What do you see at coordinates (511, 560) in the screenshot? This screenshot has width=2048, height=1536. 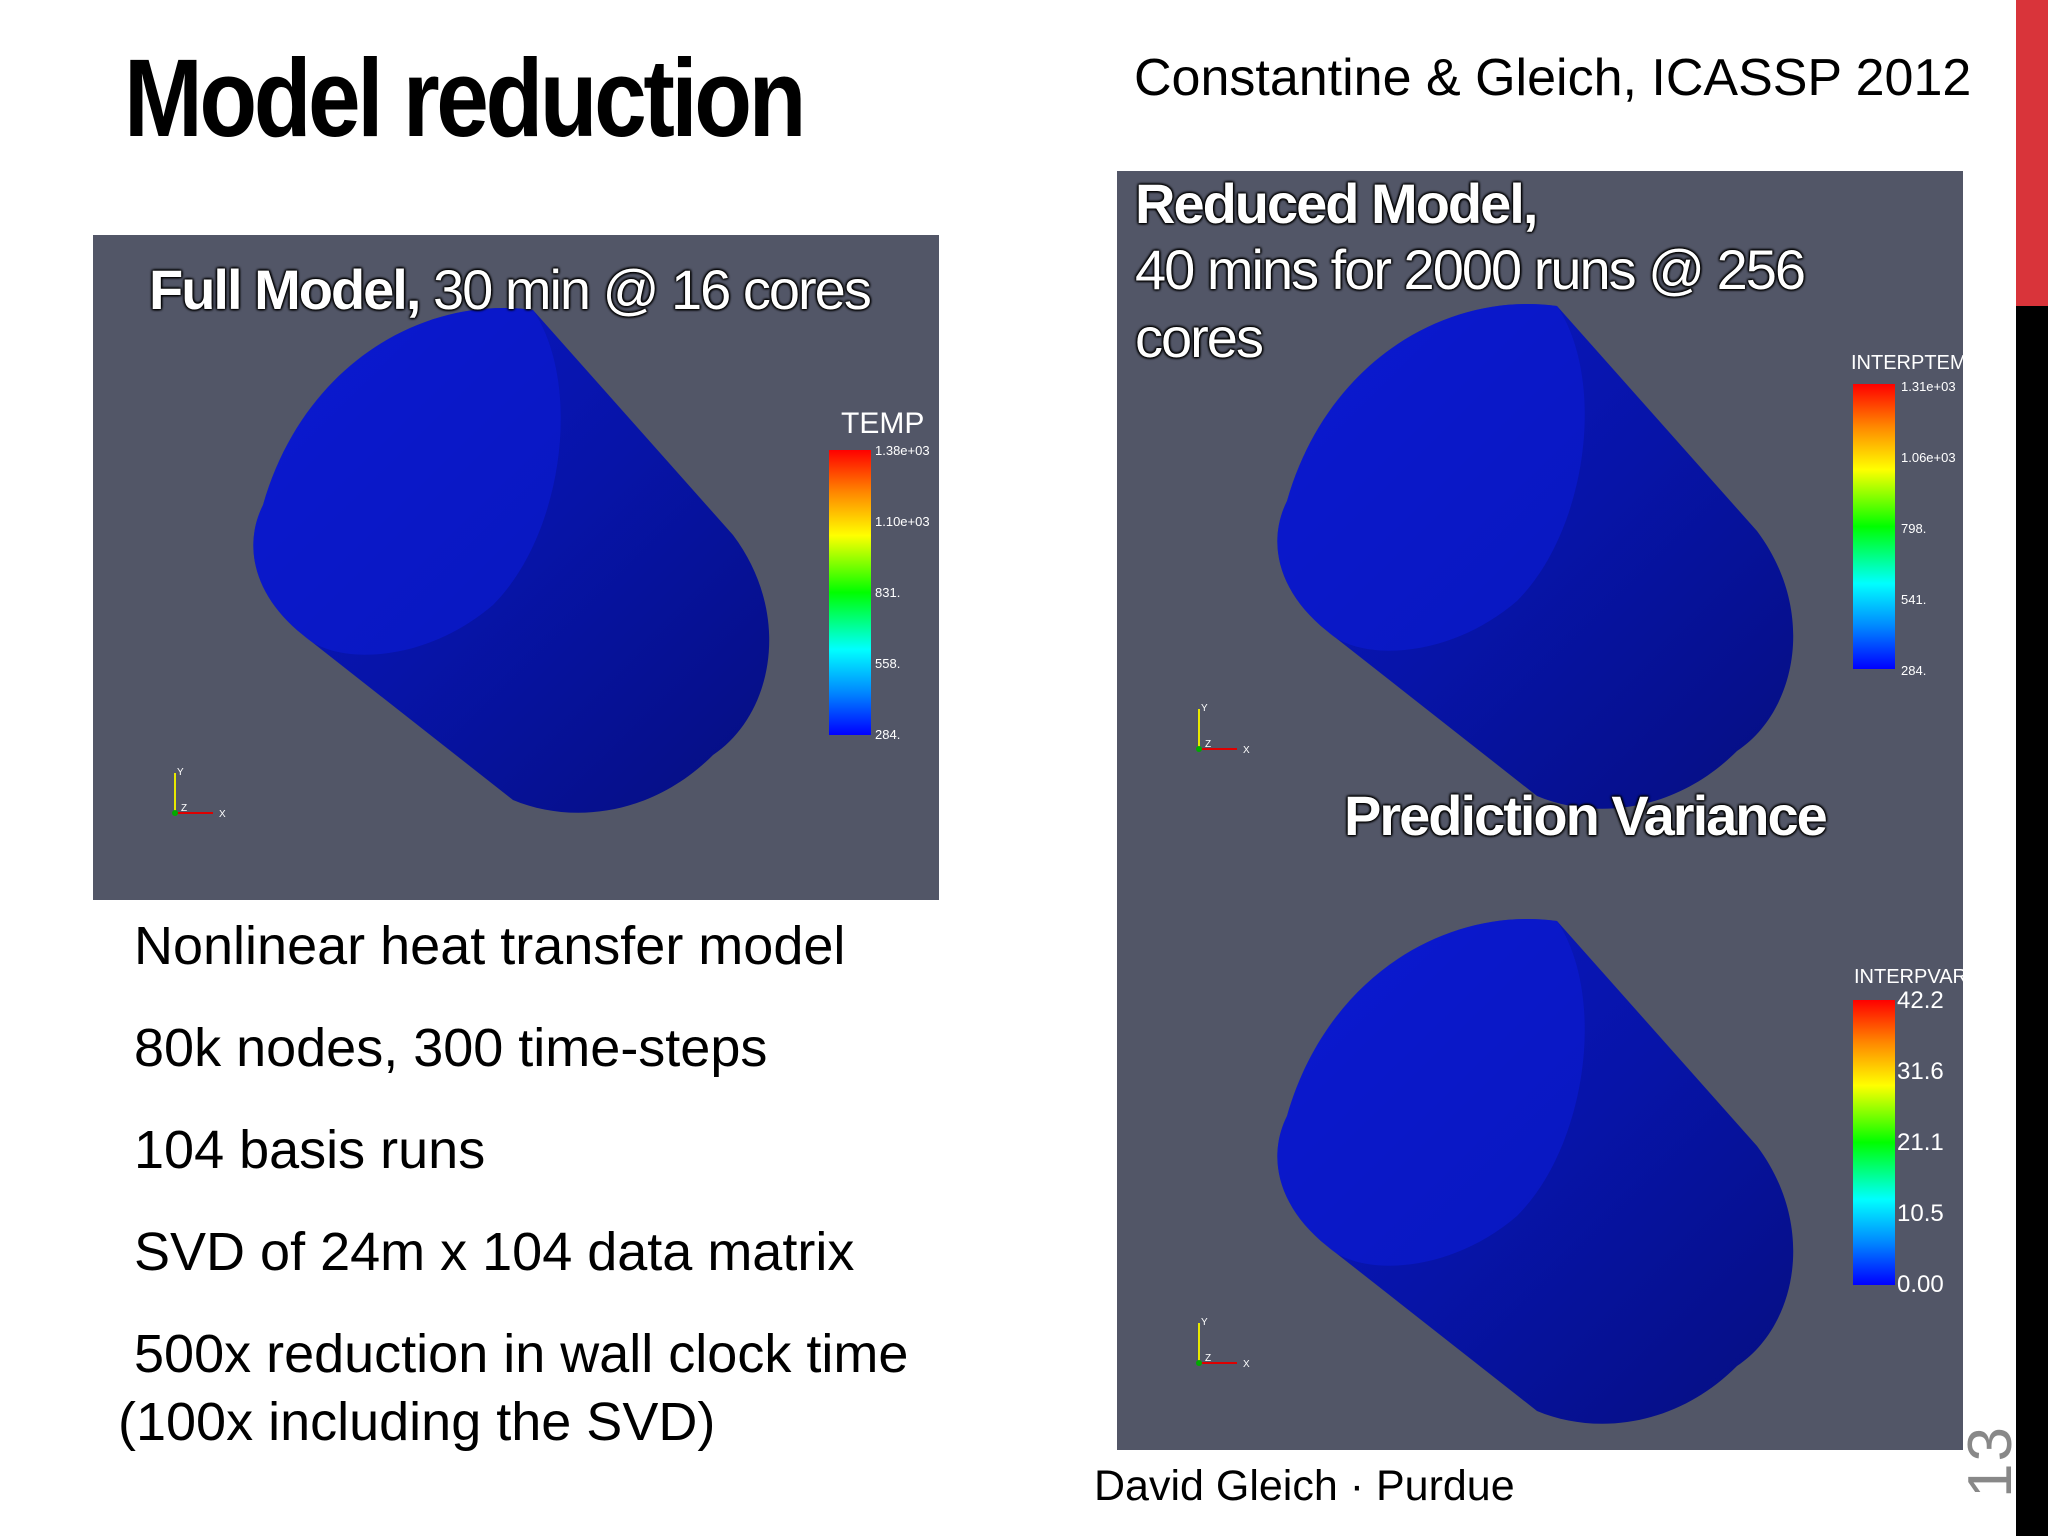 I see `cylinder-render` at bounding box center [511, 560].